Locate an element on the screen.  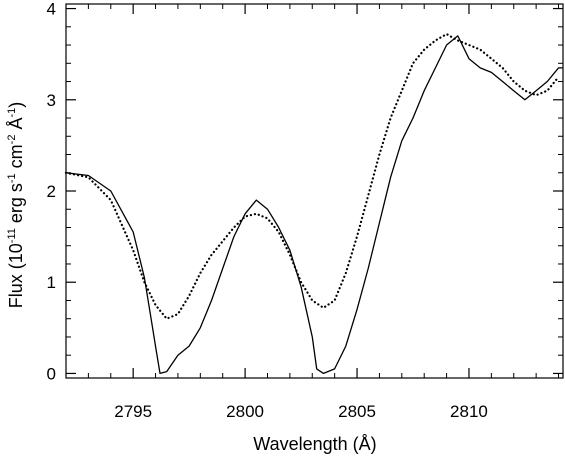
y-title-mid1: erg s is located at coordinates (16, 205).